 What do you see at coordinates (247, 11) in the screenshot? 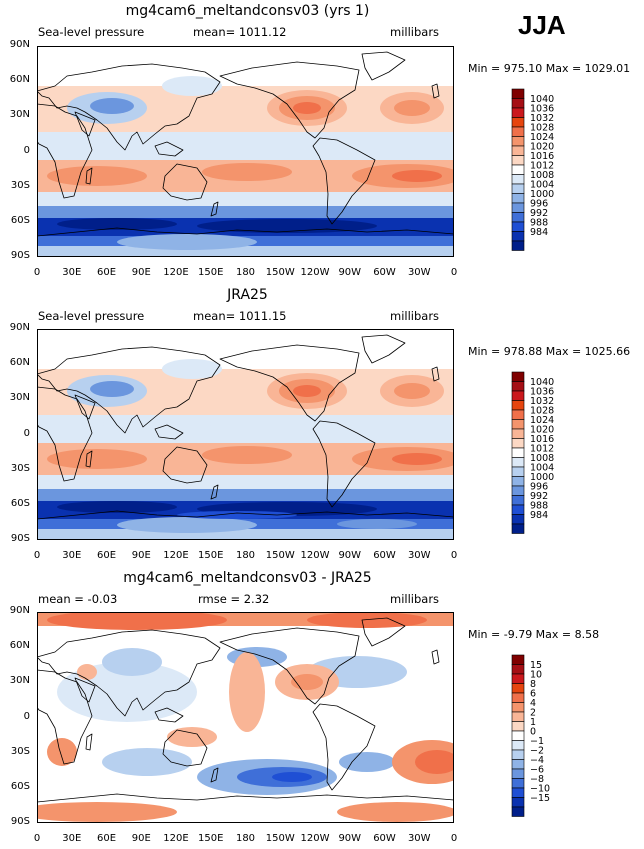
I see `panel-1-title: mg4cam6_meltandconsv03 (yrs 1)` at bounding box center [247, 11].